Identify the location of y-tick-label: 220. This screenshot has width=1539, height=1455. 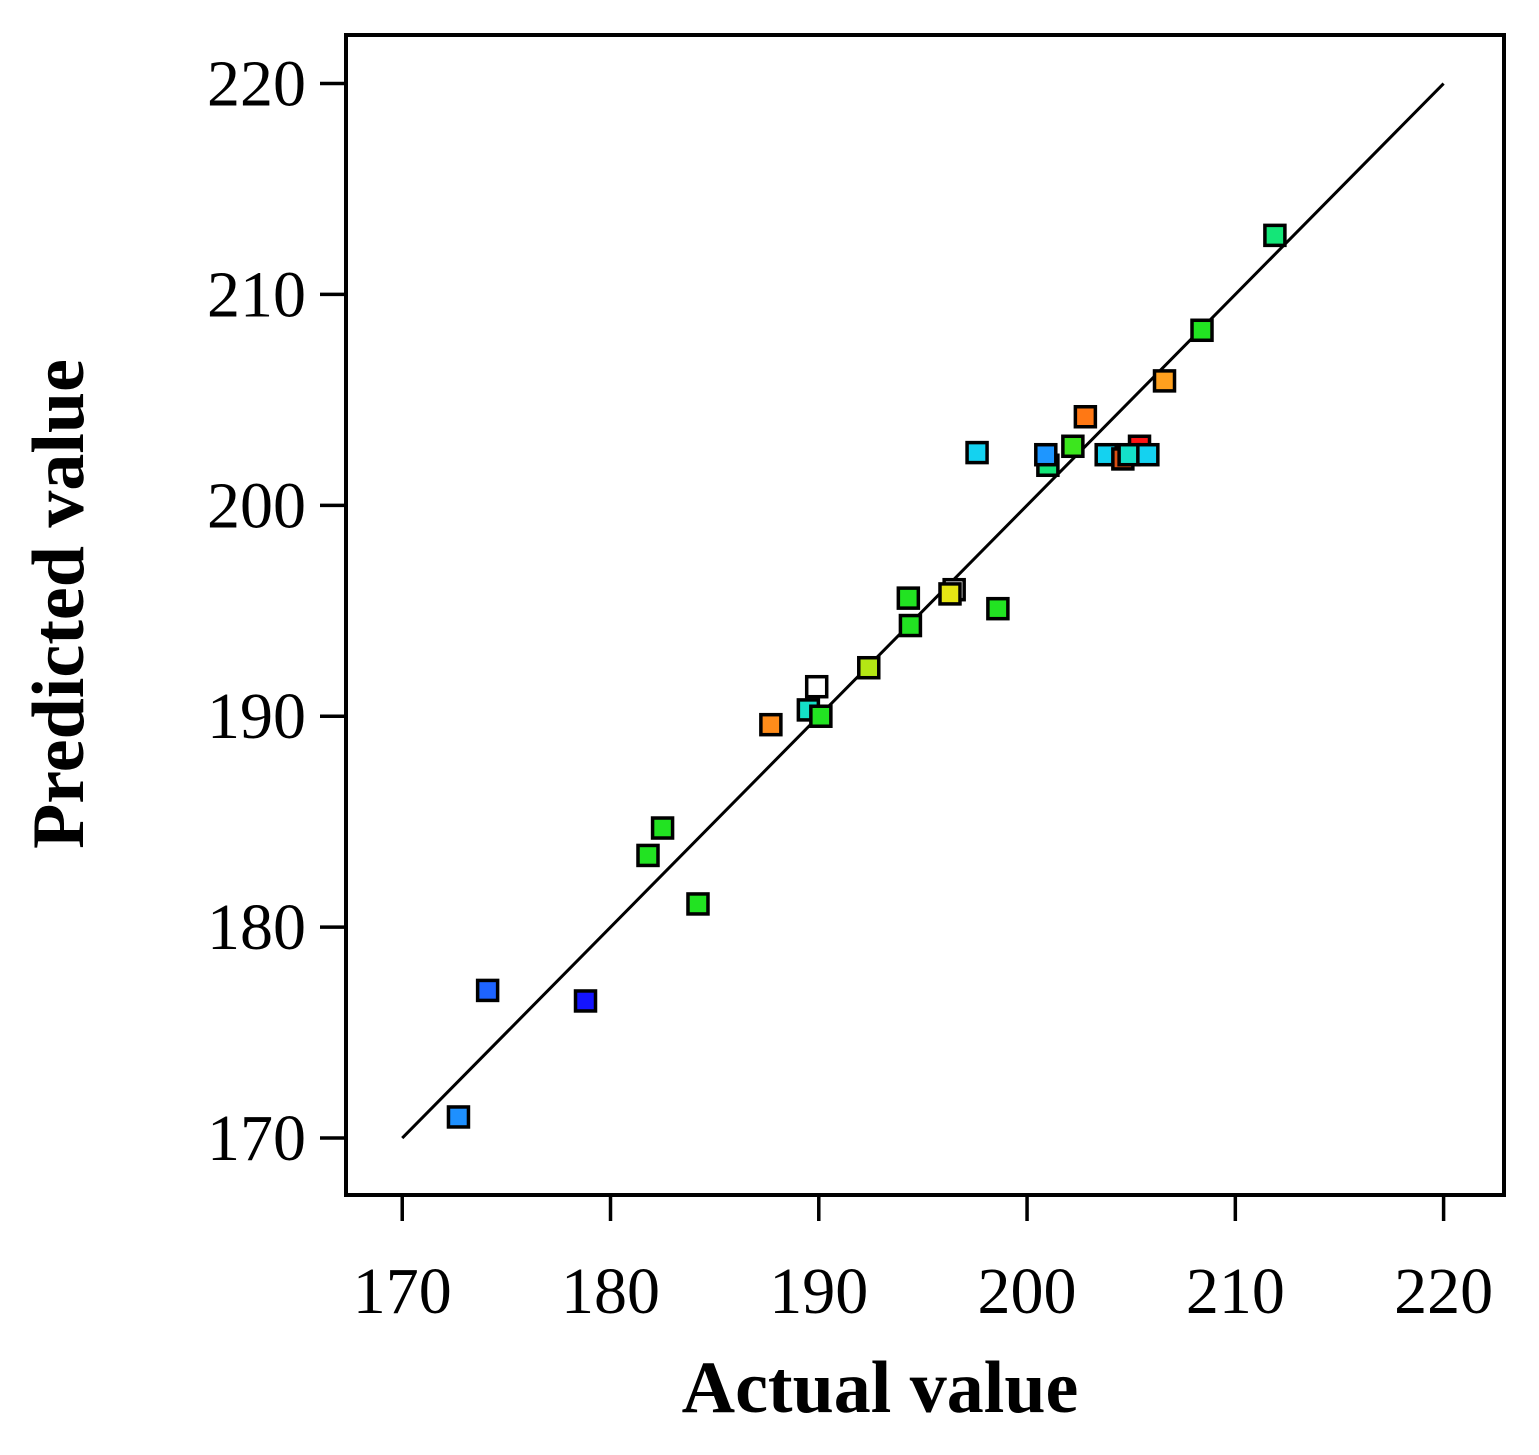
(256, 84).